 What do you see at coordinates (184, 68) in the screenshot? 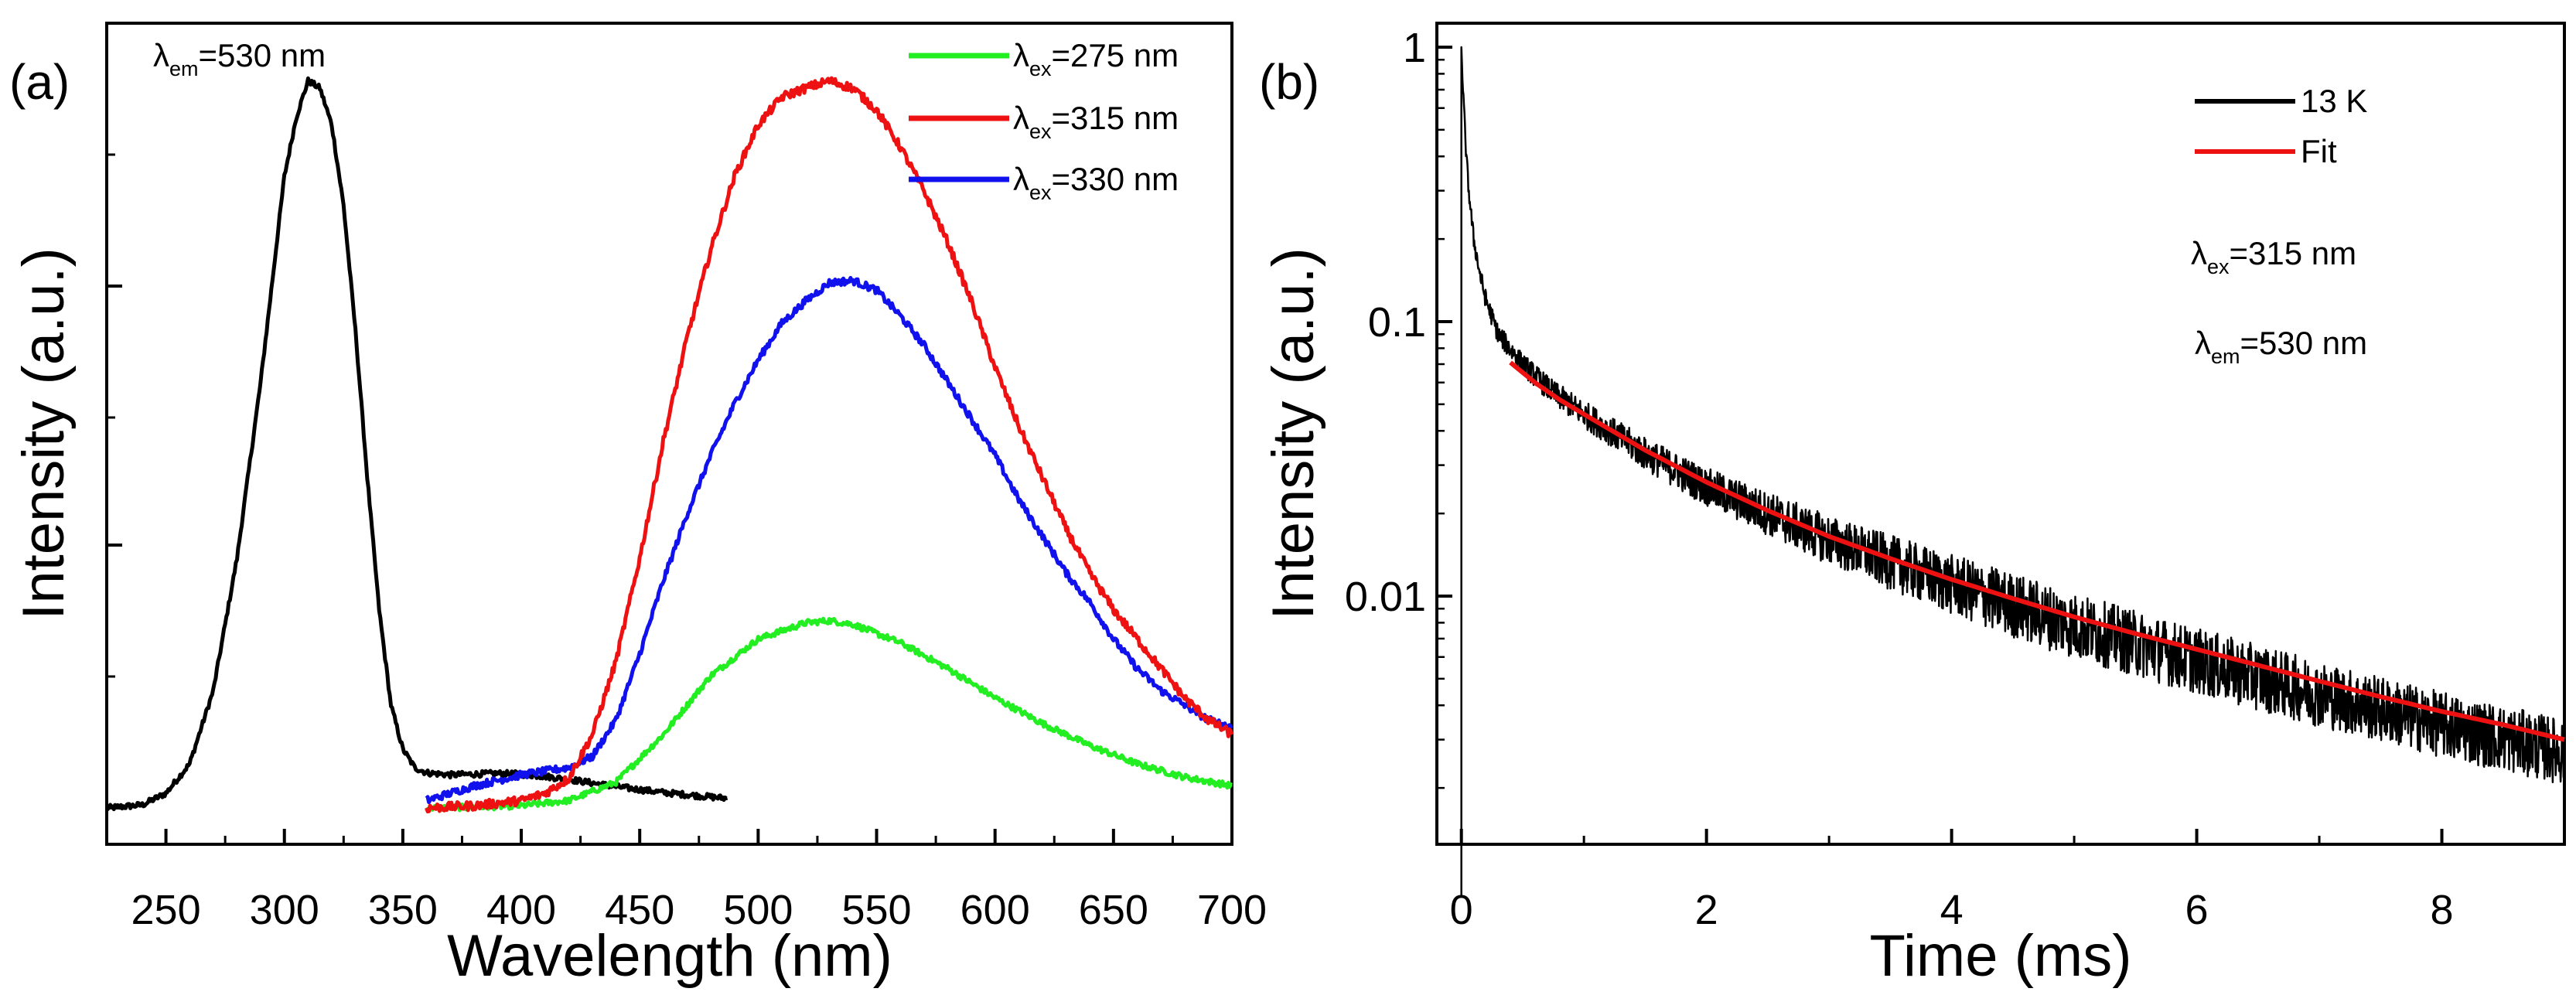
I see `annotation-subscript: em` at bounding box center [184, 68].